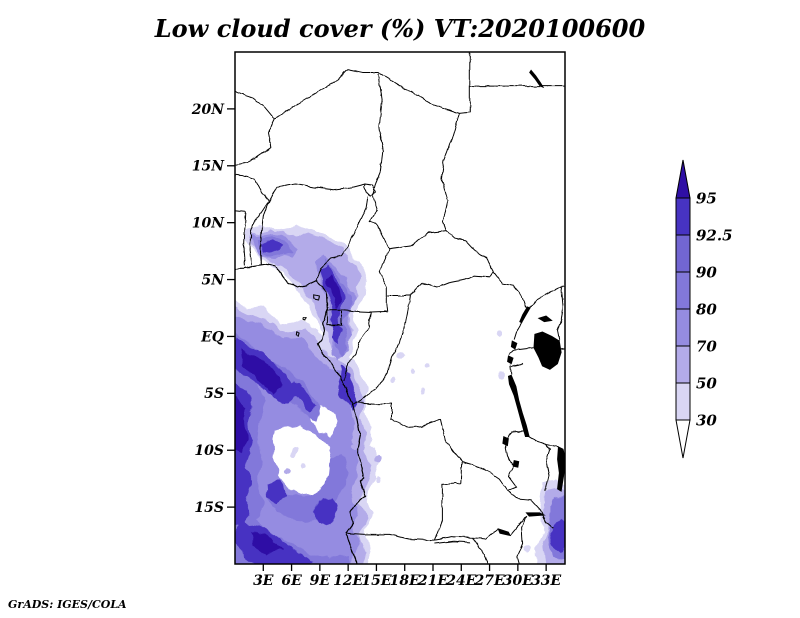 The height and width of the screenshot is (618, 800). I want to click on colorbar-tick-label: 92.5, so click(714, 236).